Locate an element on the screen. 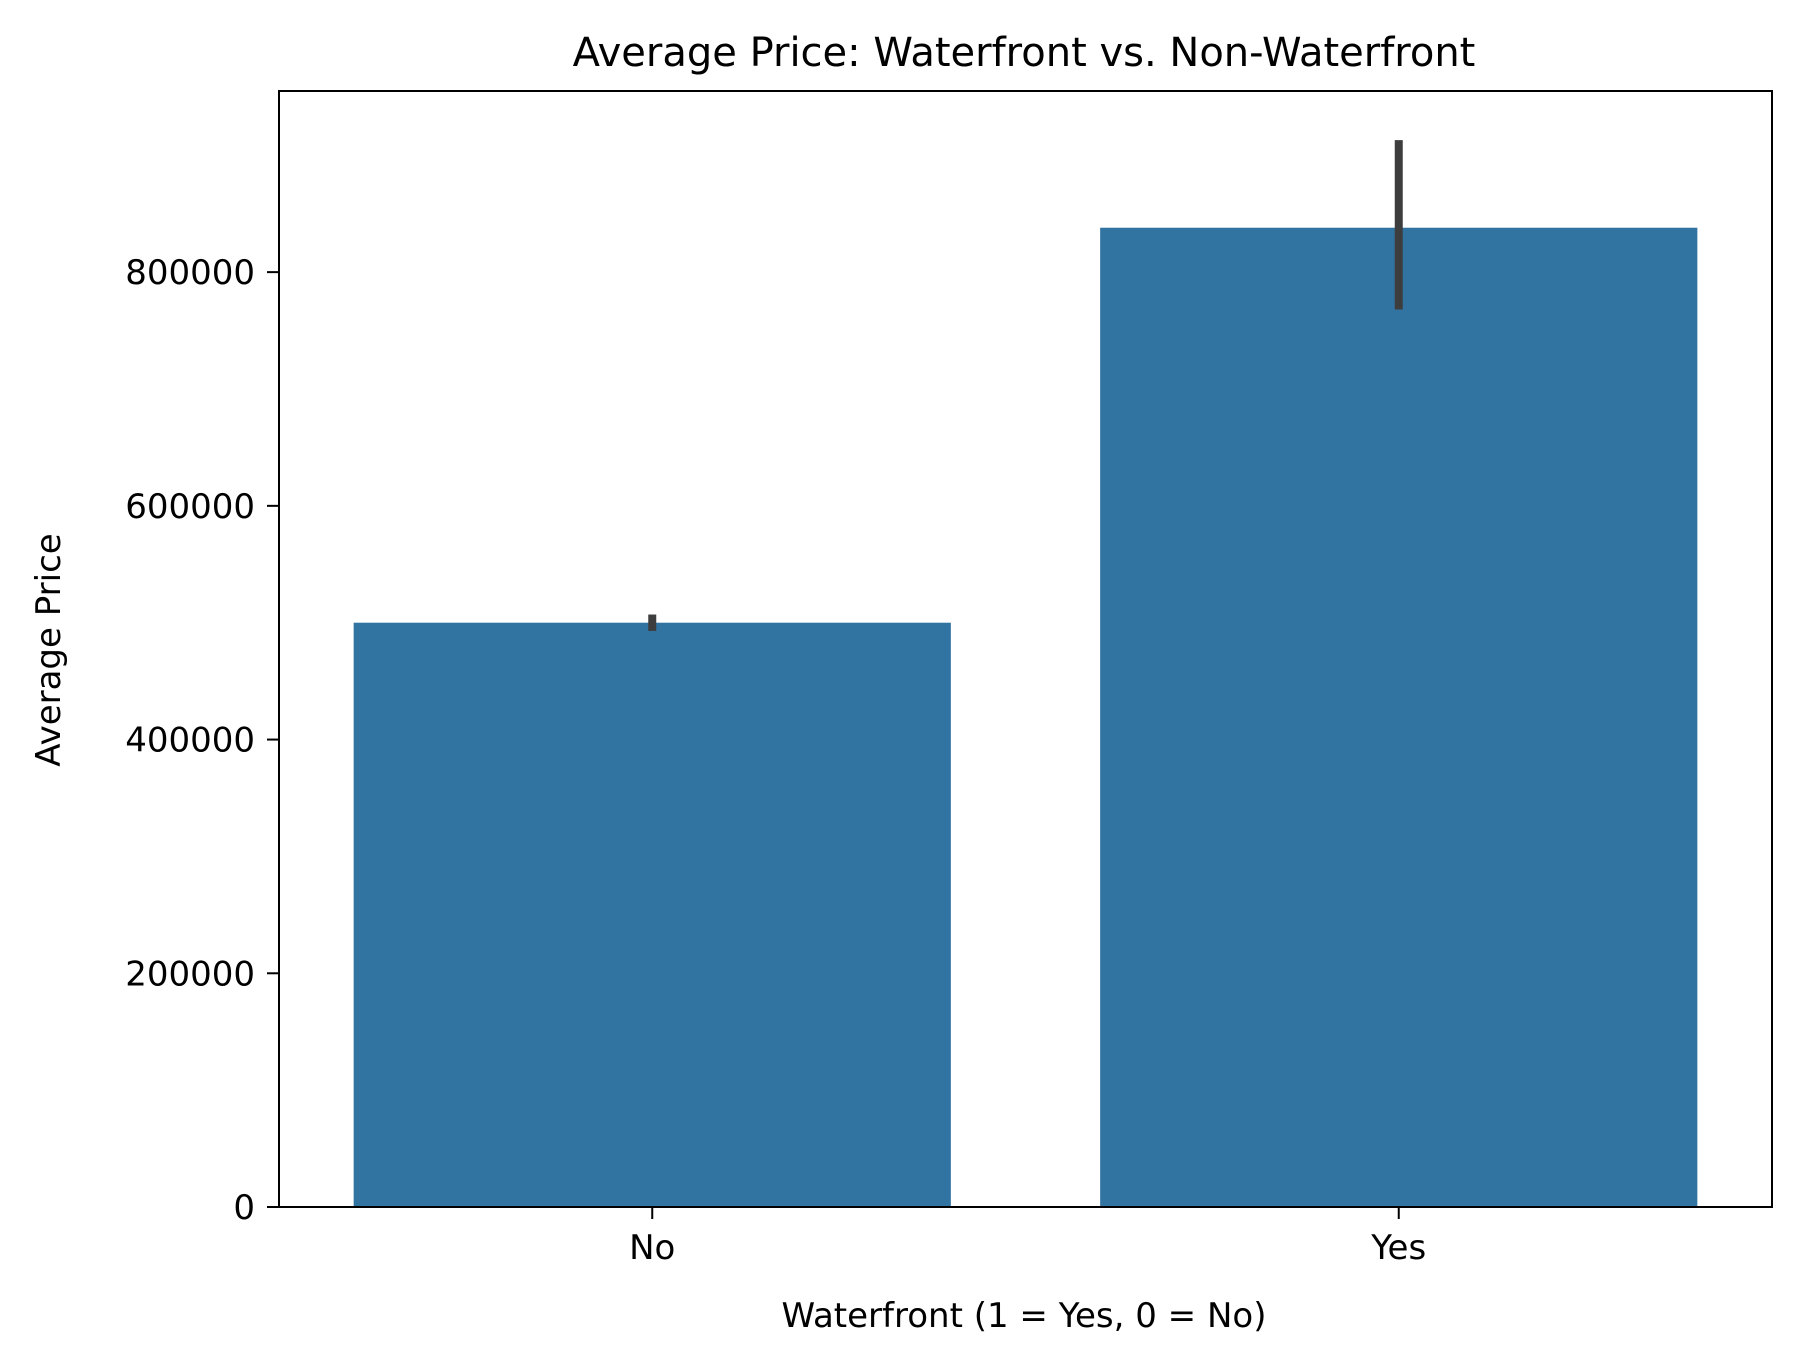 The image size is (1794, 1365). y-tick-label: 800000 is located at coordinates (190, 273).